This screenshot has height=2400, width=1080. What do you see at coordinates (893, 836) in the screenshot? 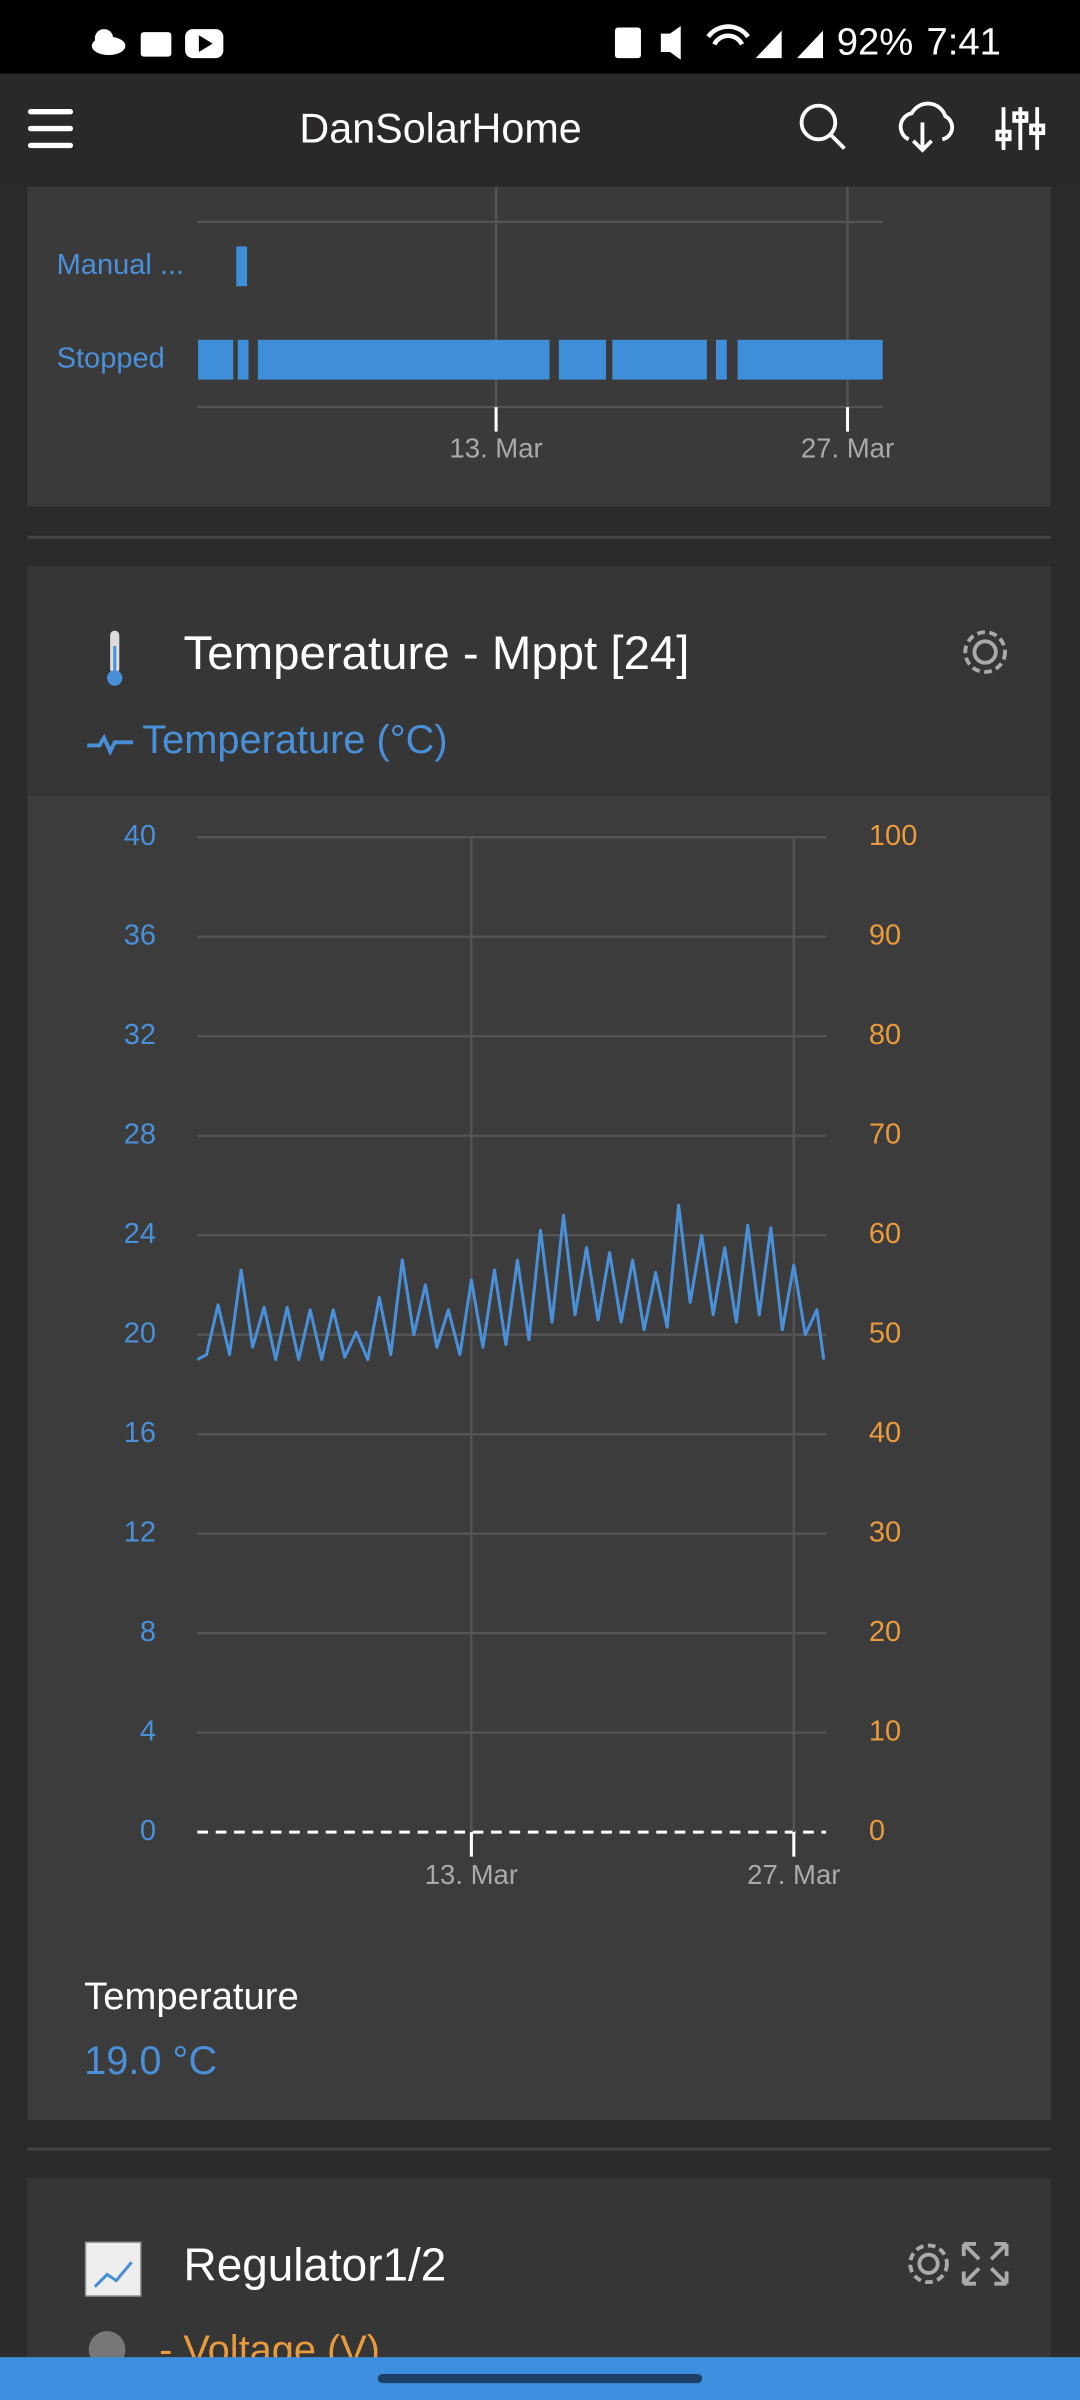
I see `y2-tick-label: 100` at bounding box center [893, 836].